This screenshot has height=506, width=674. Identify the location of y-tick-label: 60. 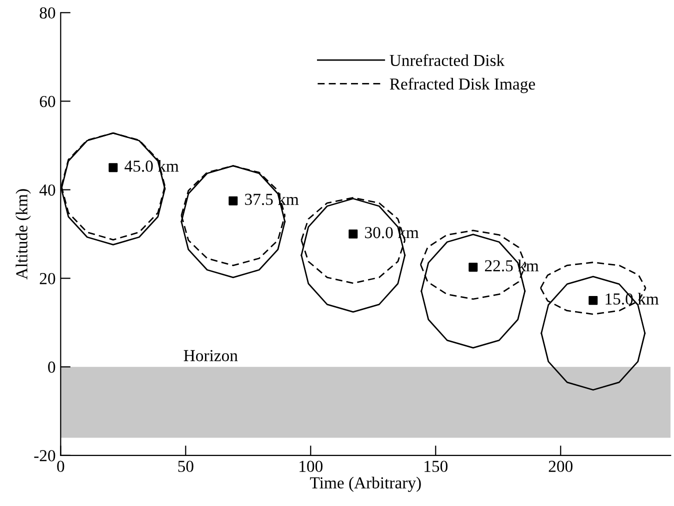
(48, 102).